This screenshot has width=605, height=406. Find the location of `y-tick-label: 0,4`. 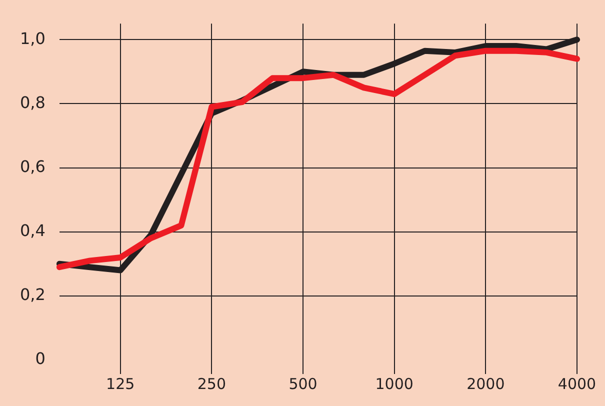

y-tick-label: 0,4 is located at coordinates (33, 230).